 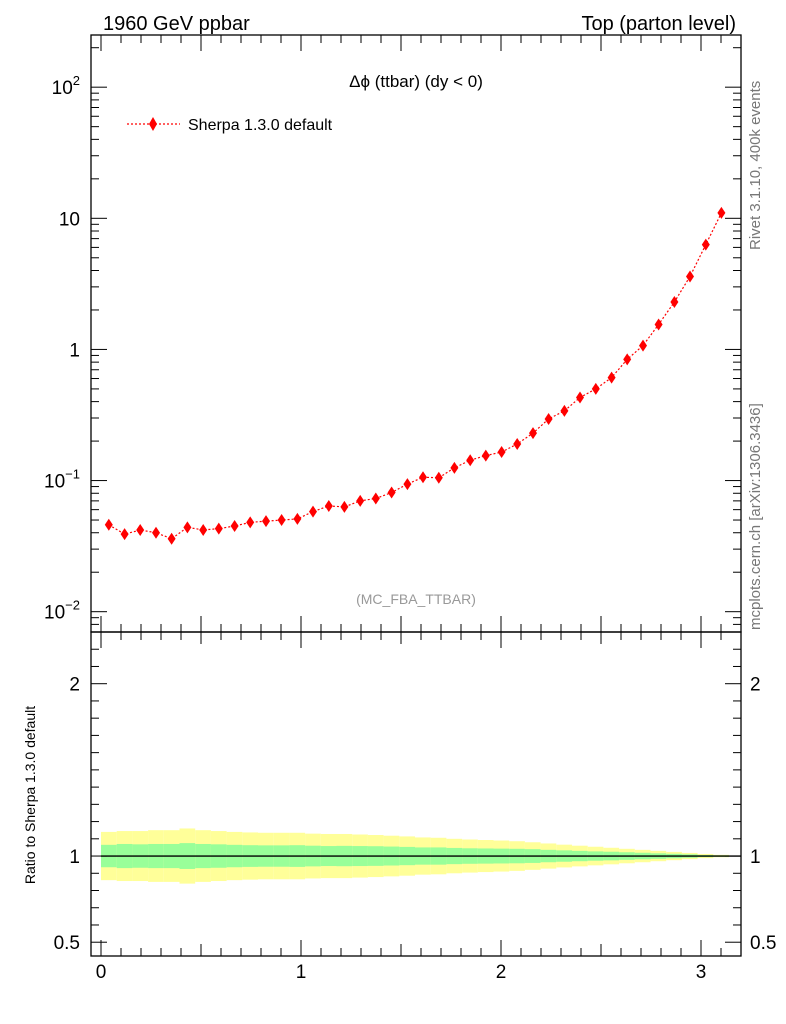 I want to click on ratio-y-tick-label: 0.5, so click(x=67, y=943).